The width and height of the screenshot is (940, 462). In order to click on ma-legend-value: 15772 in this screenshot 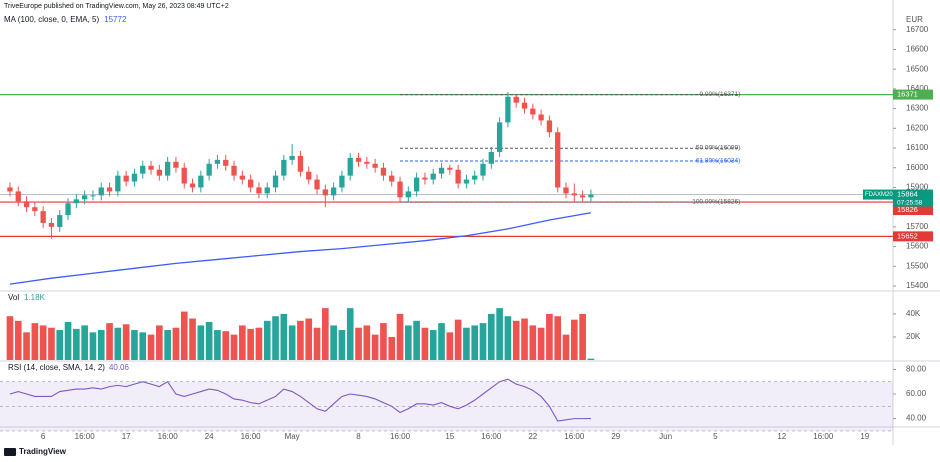, I will do `click(115, 19)`.